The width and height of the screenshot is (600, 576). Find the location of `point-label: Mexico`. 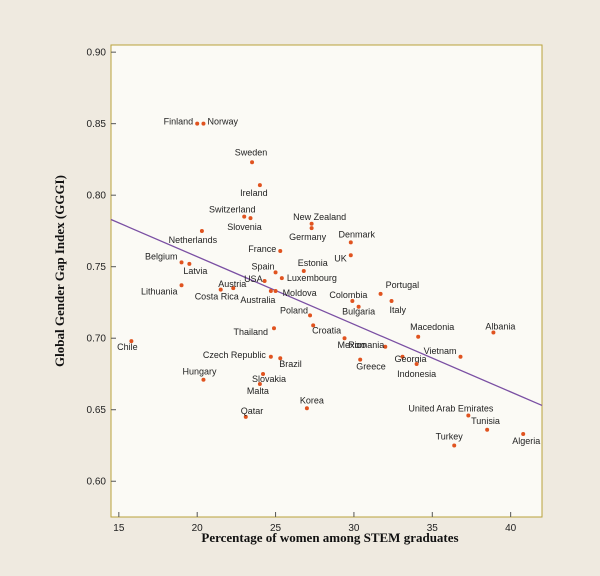

point-label: Mexico is located at coordinates (352, 345).